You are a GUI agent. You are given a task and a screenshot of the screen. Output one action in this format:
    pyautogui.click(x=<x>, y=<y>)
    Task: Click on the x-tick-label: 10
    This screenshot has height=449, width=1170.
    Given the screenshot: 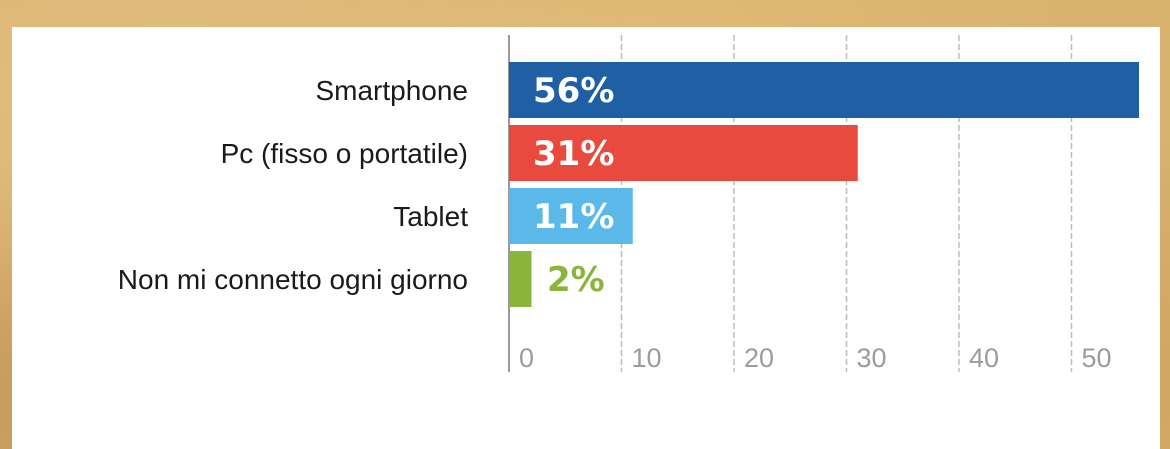 What is the action you would take?
    pyautogui.click(x=647, y=358)
    